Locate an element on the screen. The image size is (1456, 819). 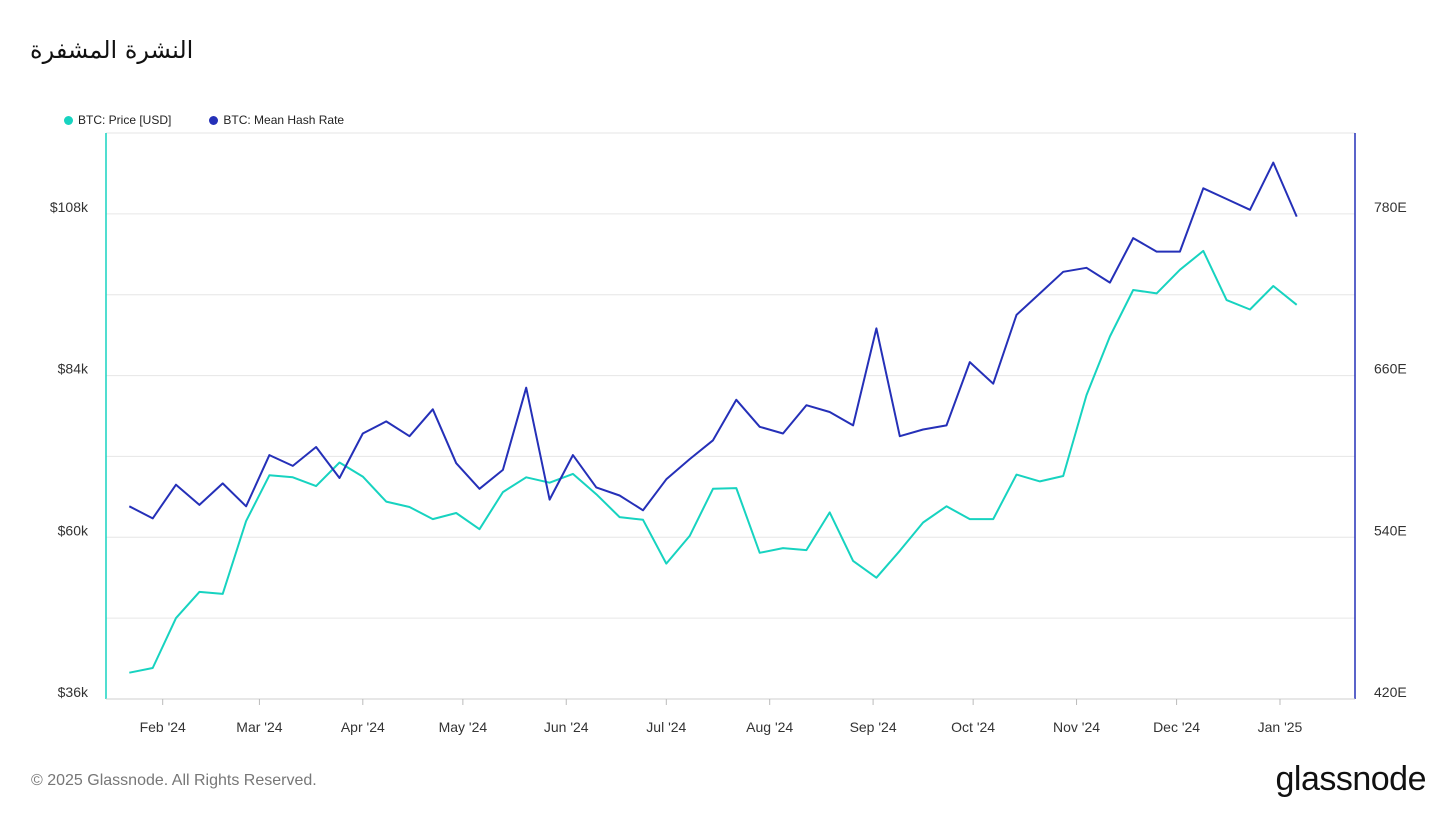
y-tick-label-left: $60k is located at coordinates (73, 530).